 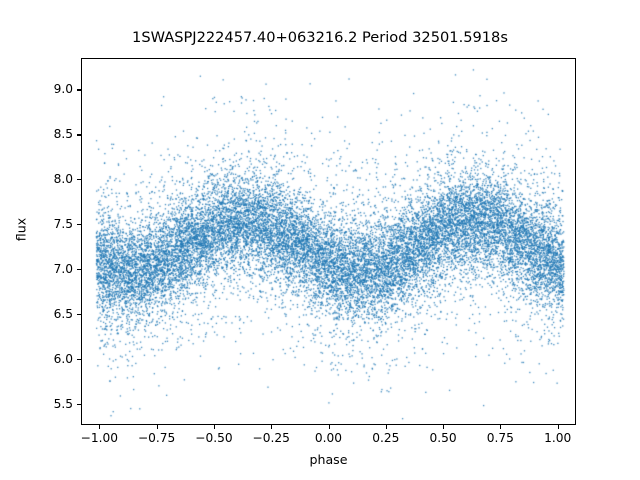 What do you see at coordinates (36, 240) in the screenshot?
I see `y-axis-tick-labels: 5.5 6.0 6.5 7.0 7.5 8.0 8.5 9.0` at bounding box center [36, 240].